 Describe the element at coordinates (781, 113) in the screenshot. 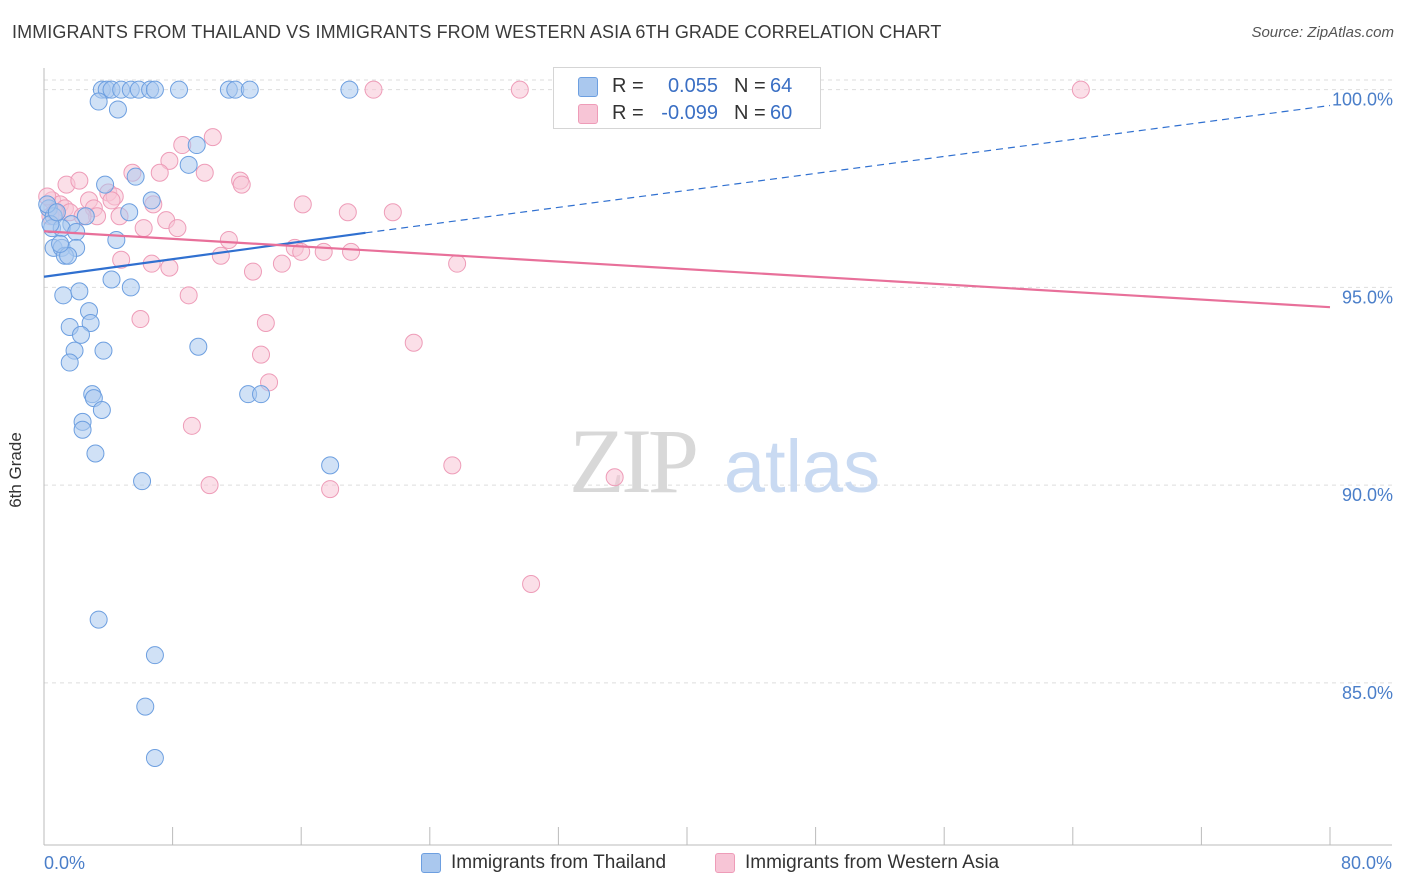

I see `pink-n-value: 60` at that location.